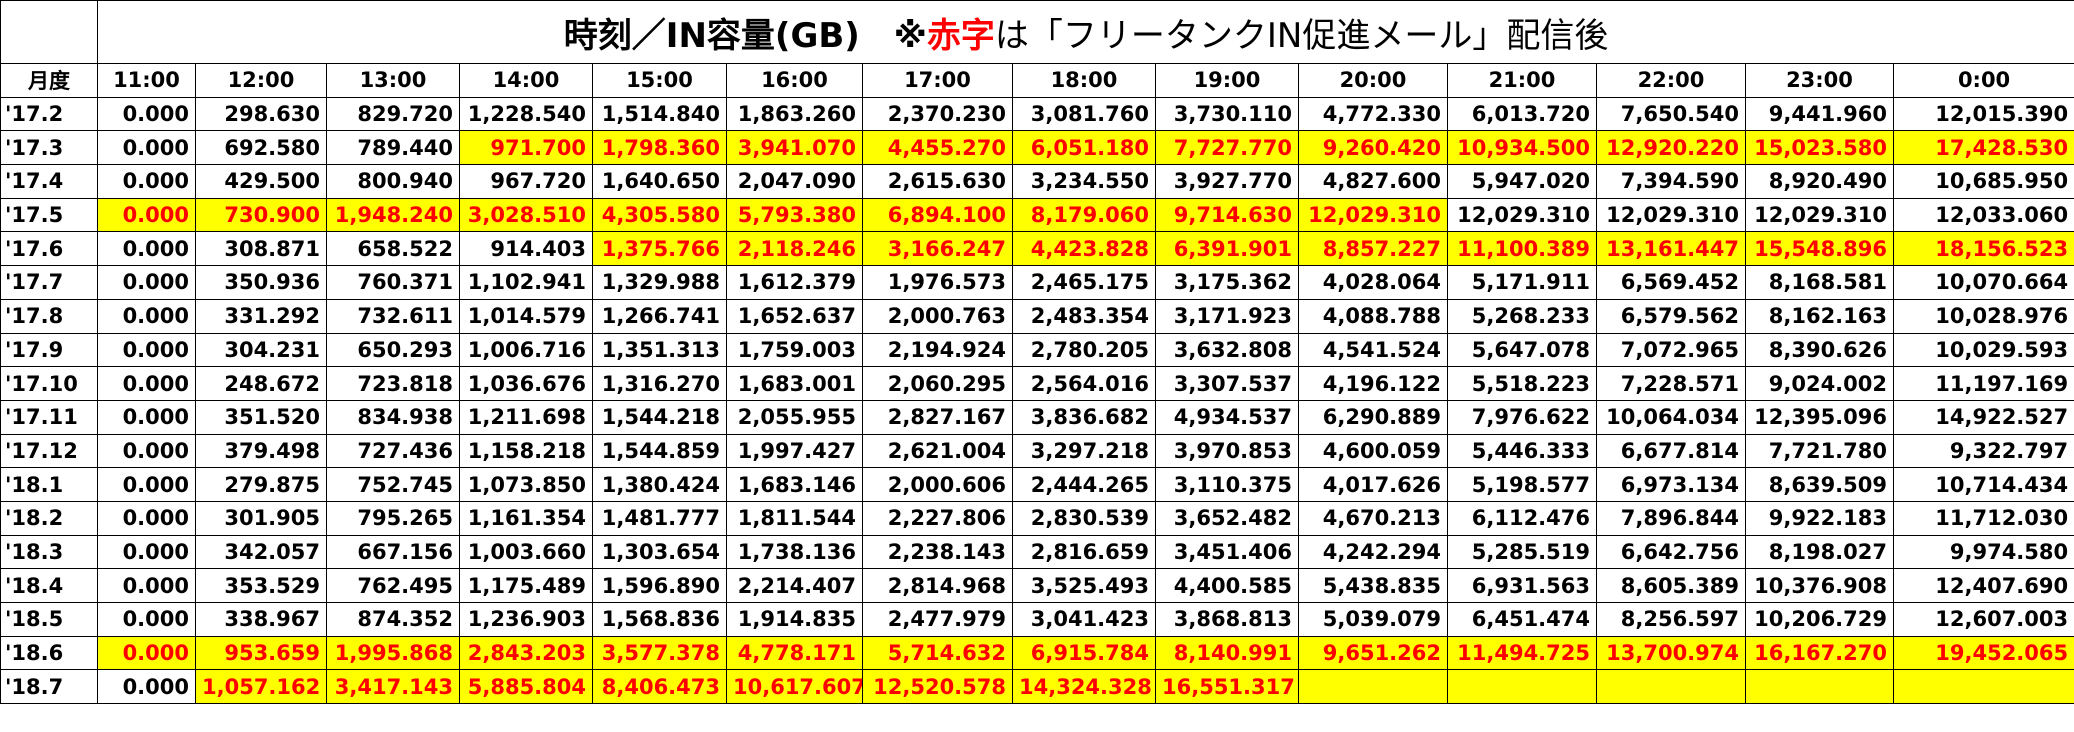  I want to click on table-cell: 800.940, so click(393, 181).